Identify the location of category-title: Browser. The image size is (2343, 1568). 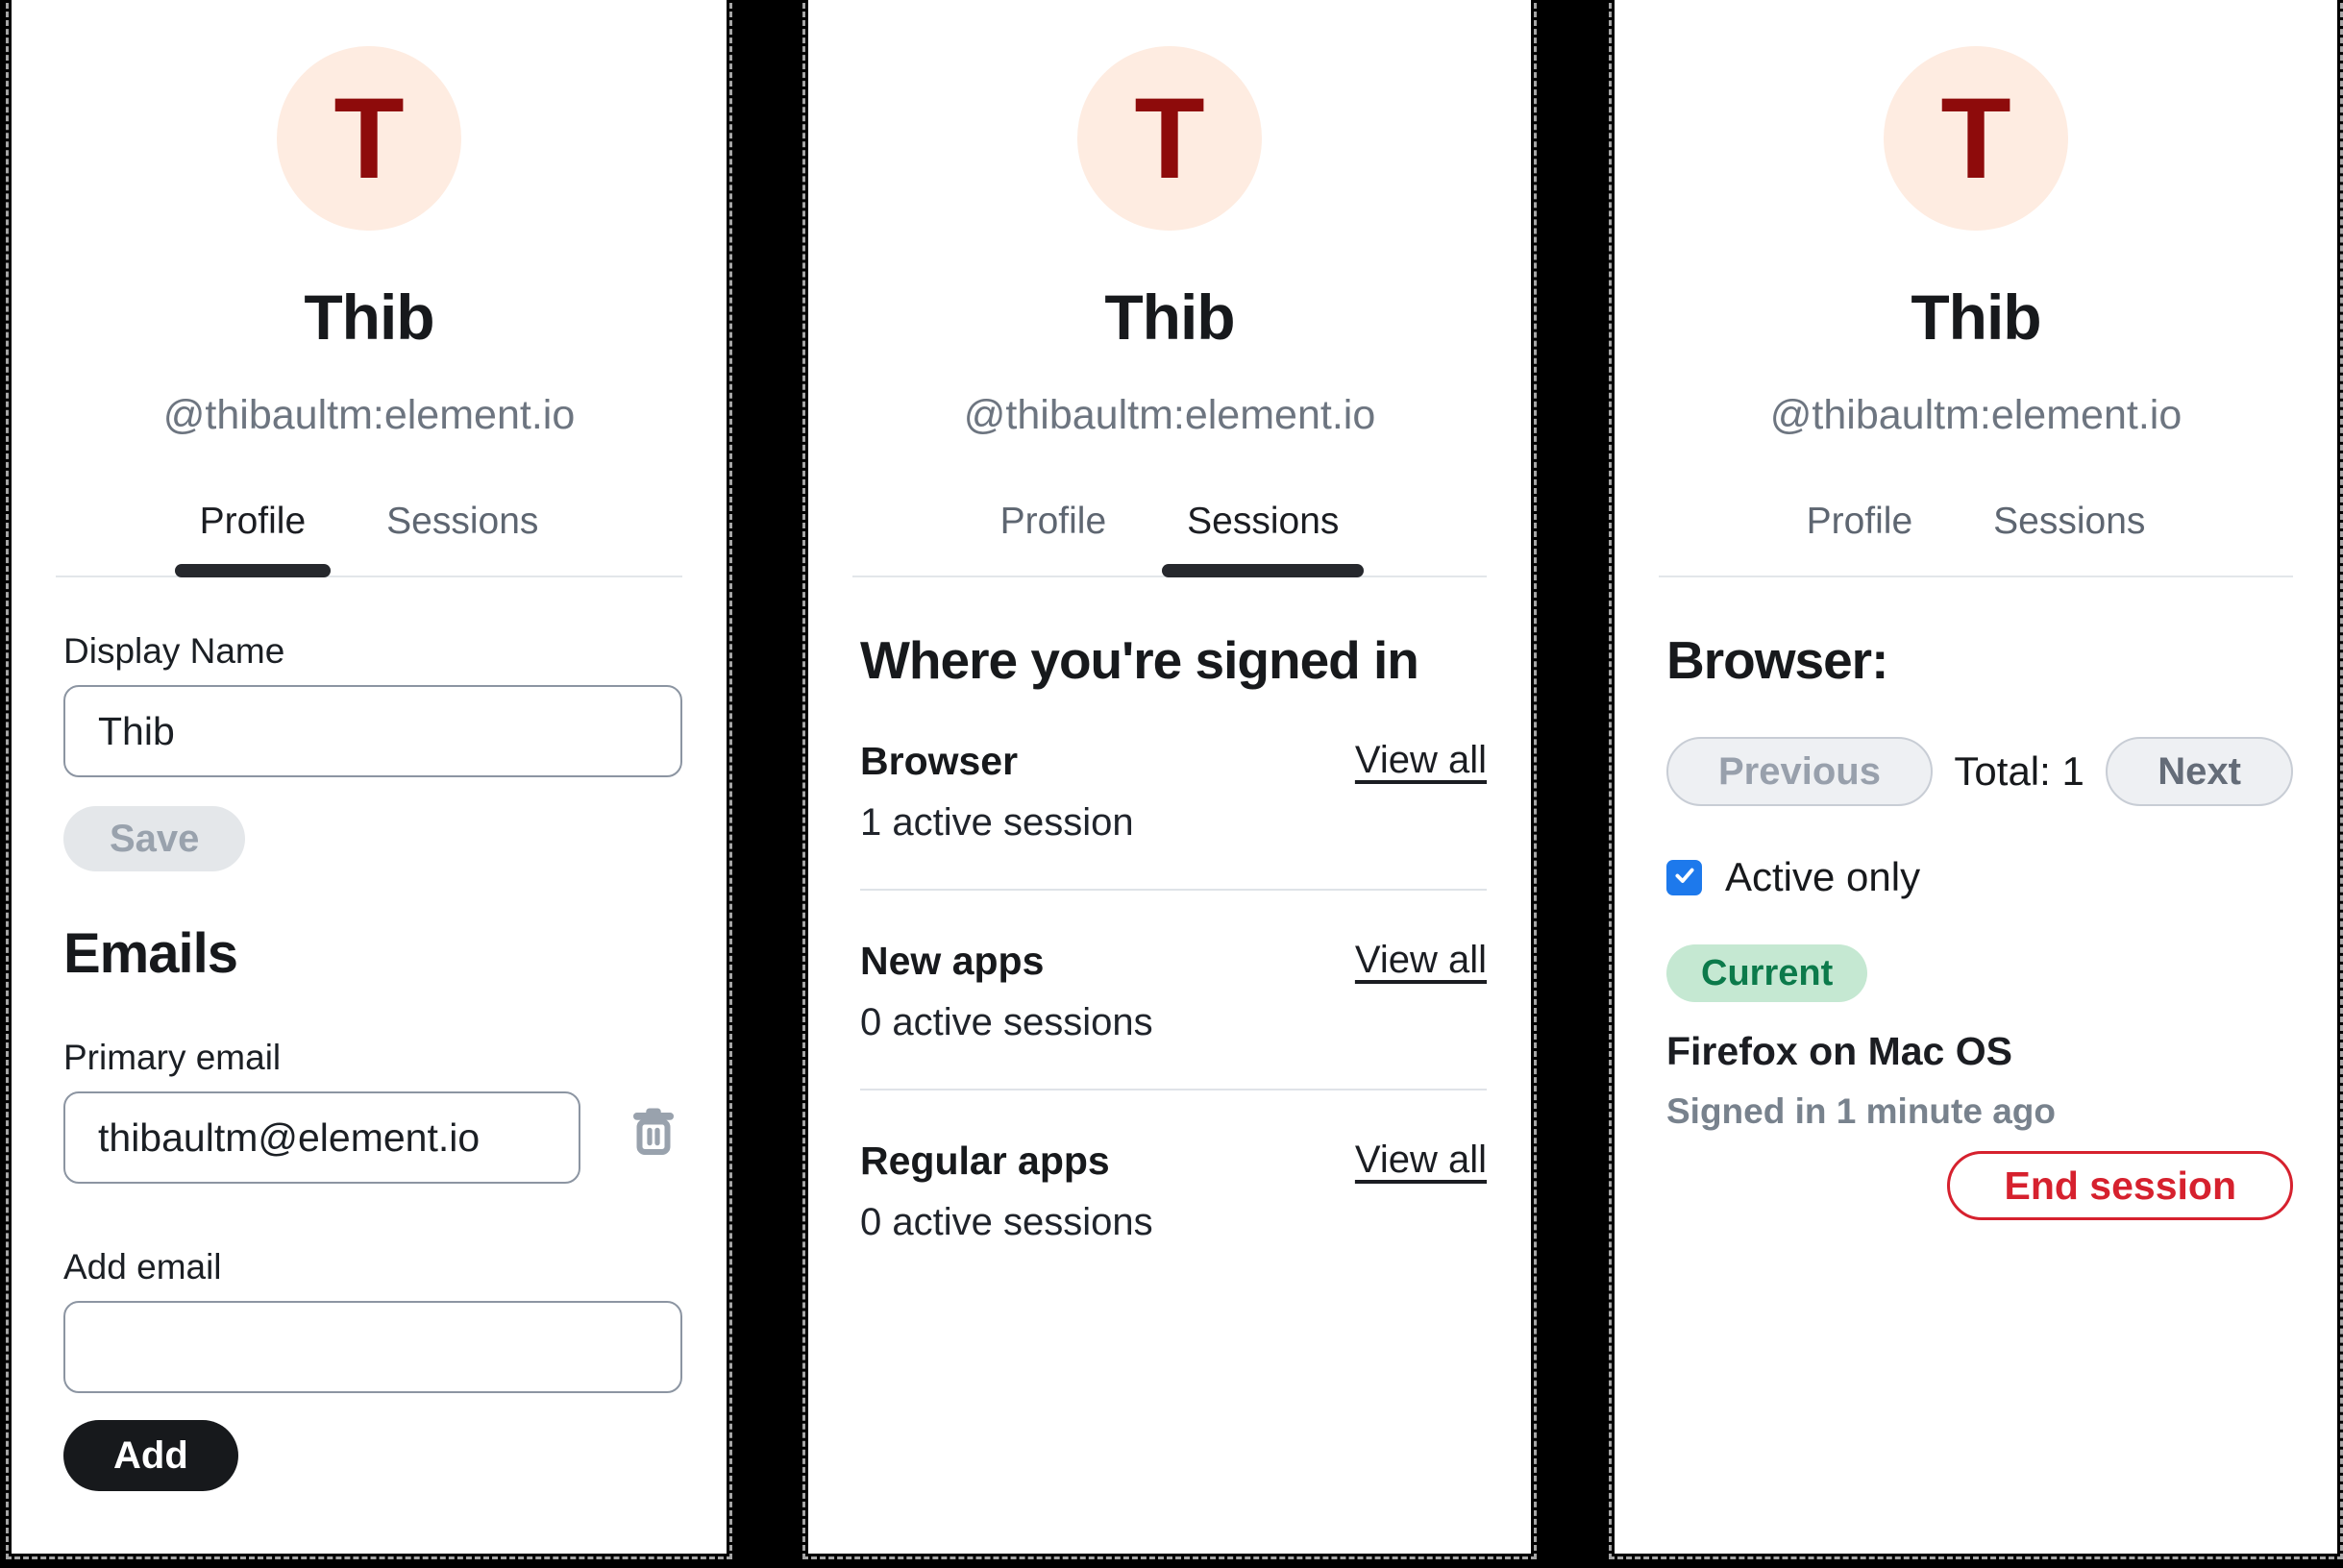
(939, 761).